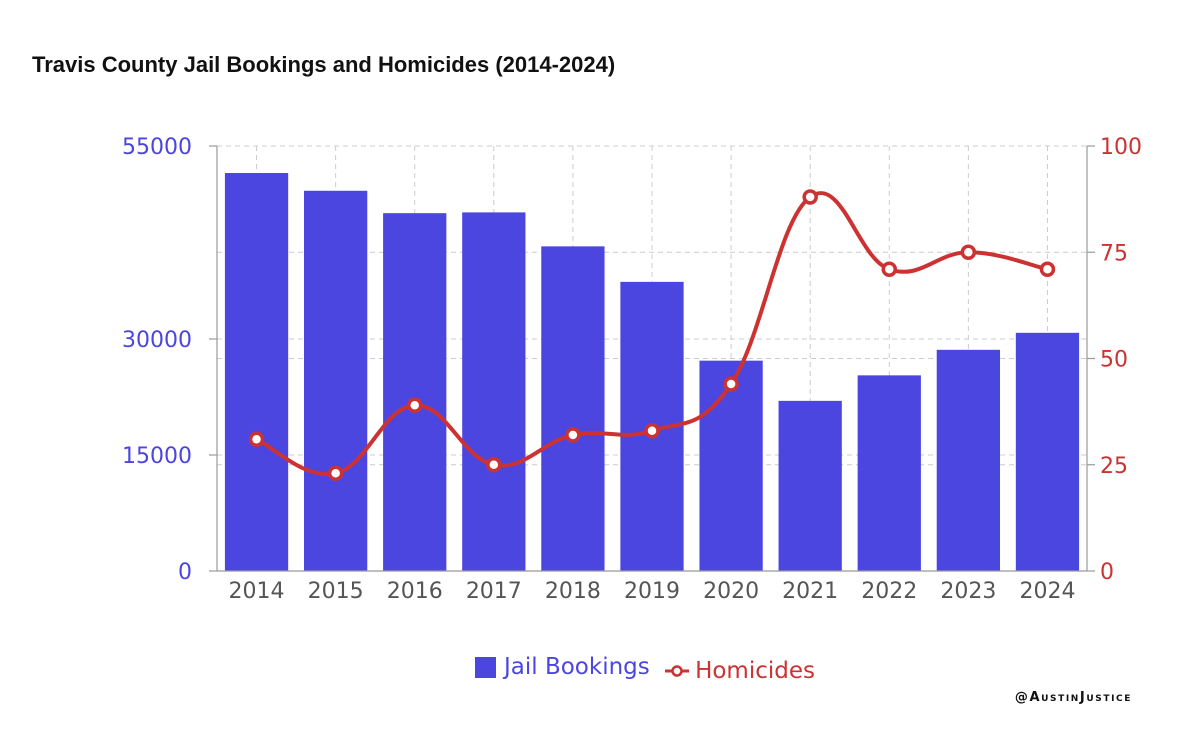  I want to click on point-homicides-2022, so click(889, 269).